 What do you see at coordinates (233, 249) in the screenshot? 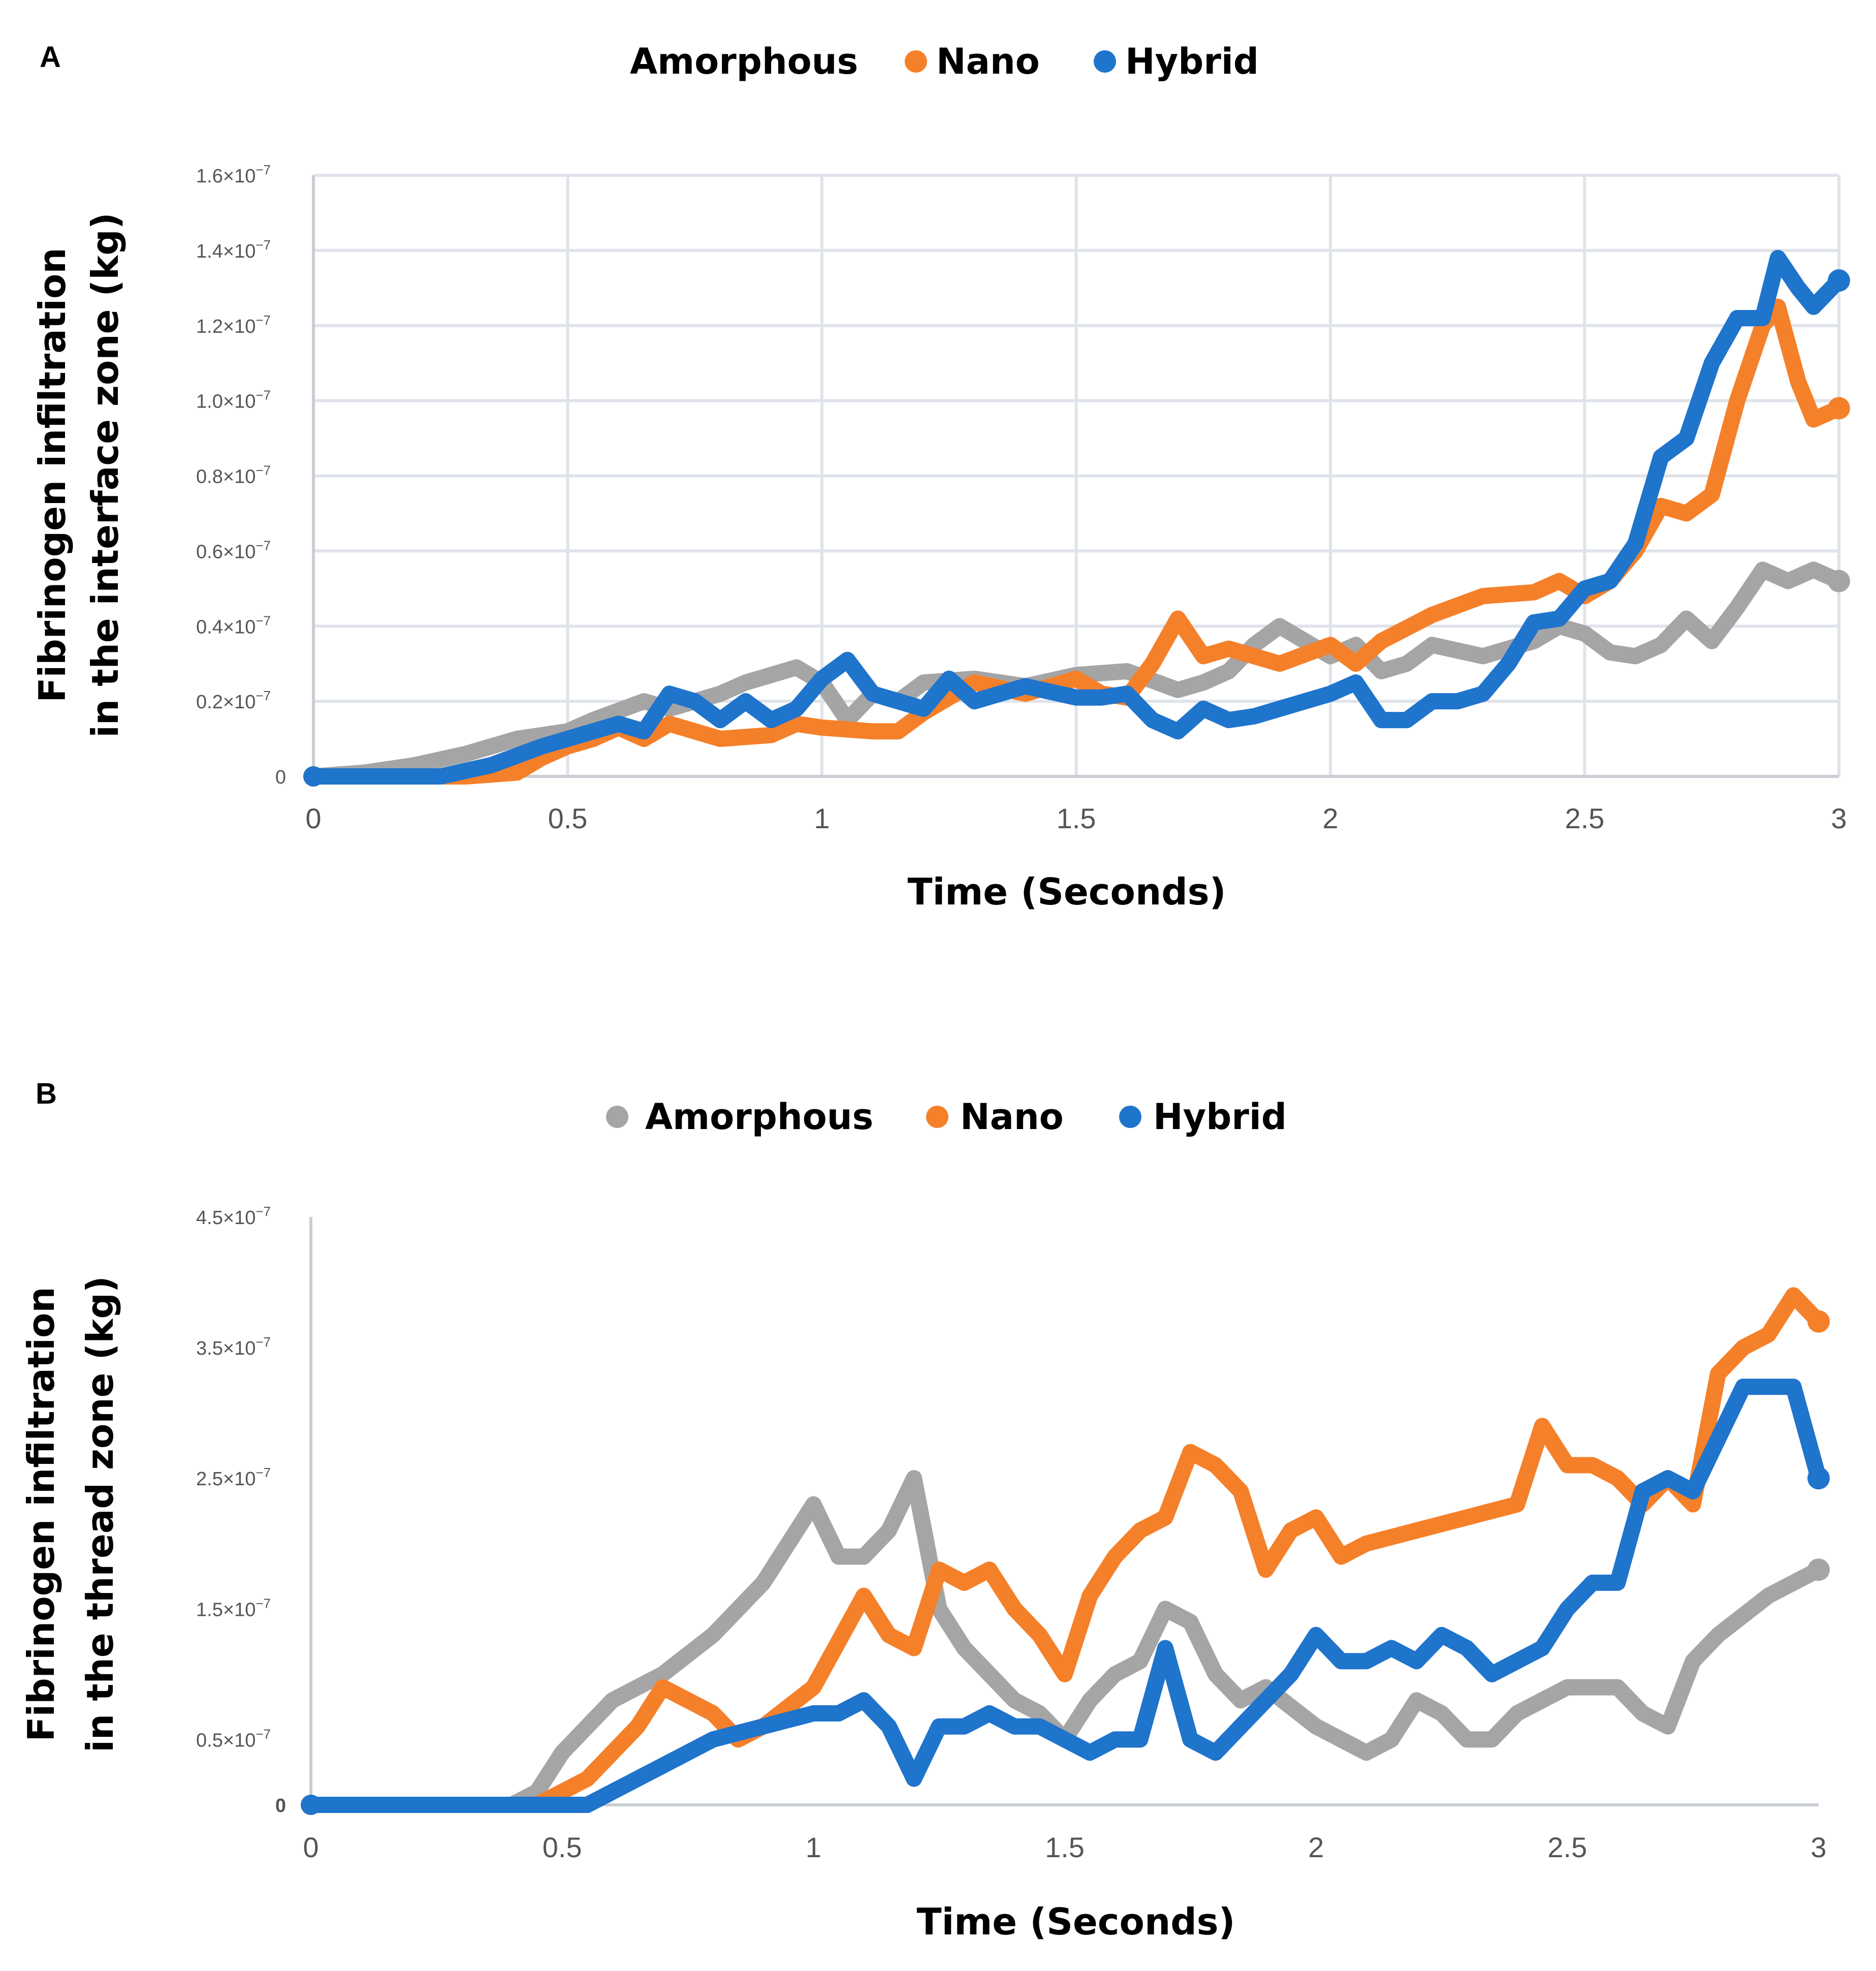
I see `y-tick-label: 1.4×10⁻⁷` at bounding box center [233, 249].